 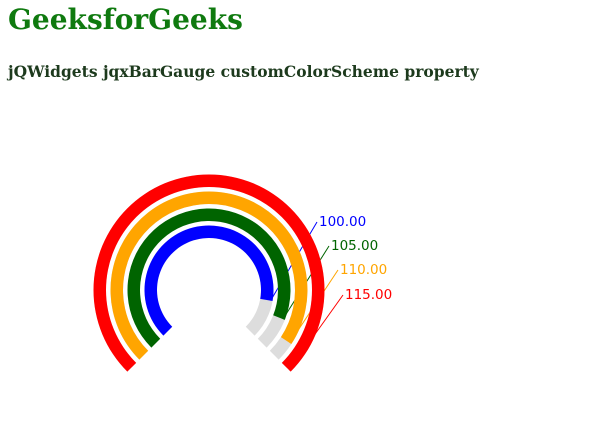 I want to click on page-title: GeeksforGeeks, so click(x=125, y=19).